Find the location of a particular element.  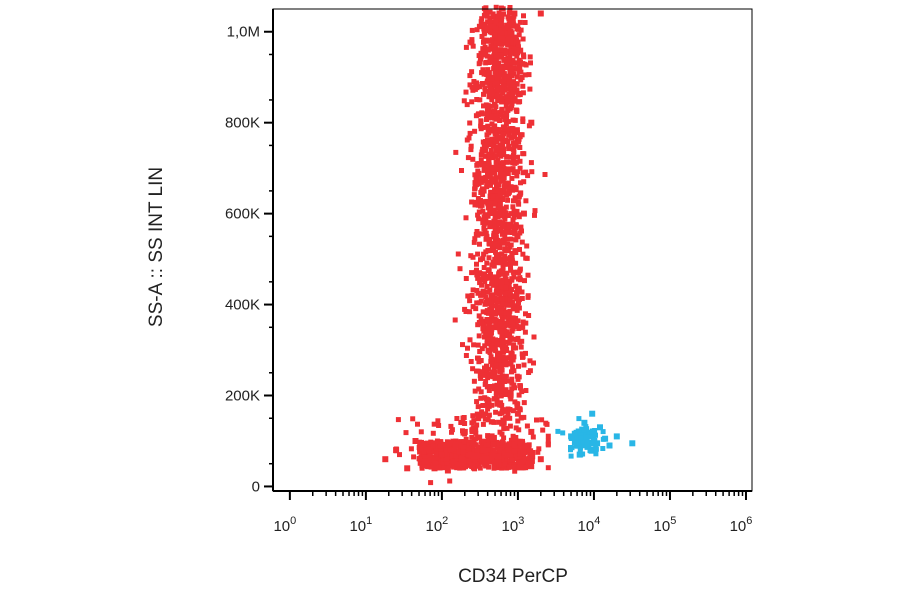

x-tick-label: 10⁴ is located at coordinates (589, 525).